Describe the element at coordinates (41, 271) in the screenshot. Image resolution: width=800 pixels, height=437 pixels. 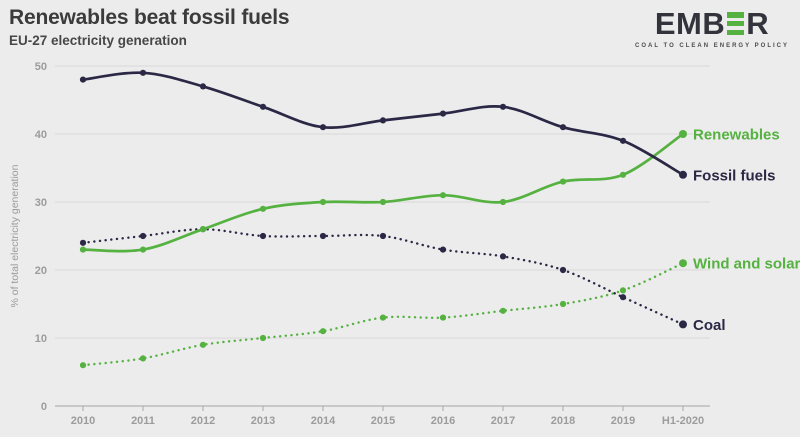
I see `y-tick-label: 20` at that location.